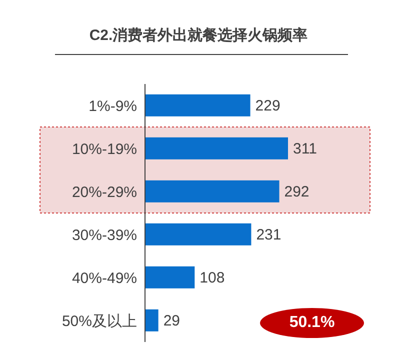 Image resolution: width=397 pixels, height=356 pixels. Describe the element at coordinates (104, 235) in the screenshot. I see `y-tick-label: 30%-39%` at that location.